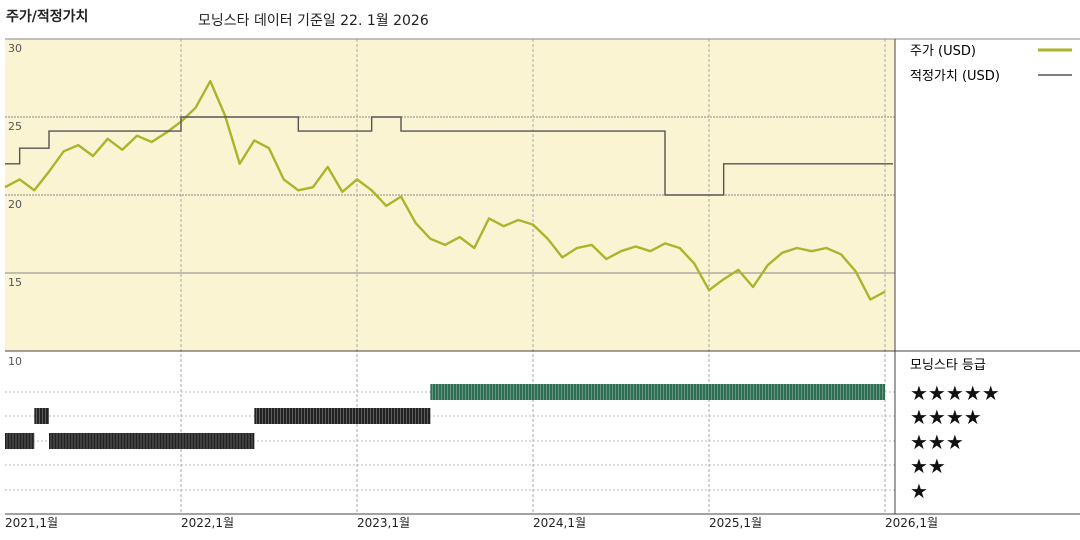 This screenshot has width=1080, height=540. I want to click on y-tick-label: 20, so click(15, 204).